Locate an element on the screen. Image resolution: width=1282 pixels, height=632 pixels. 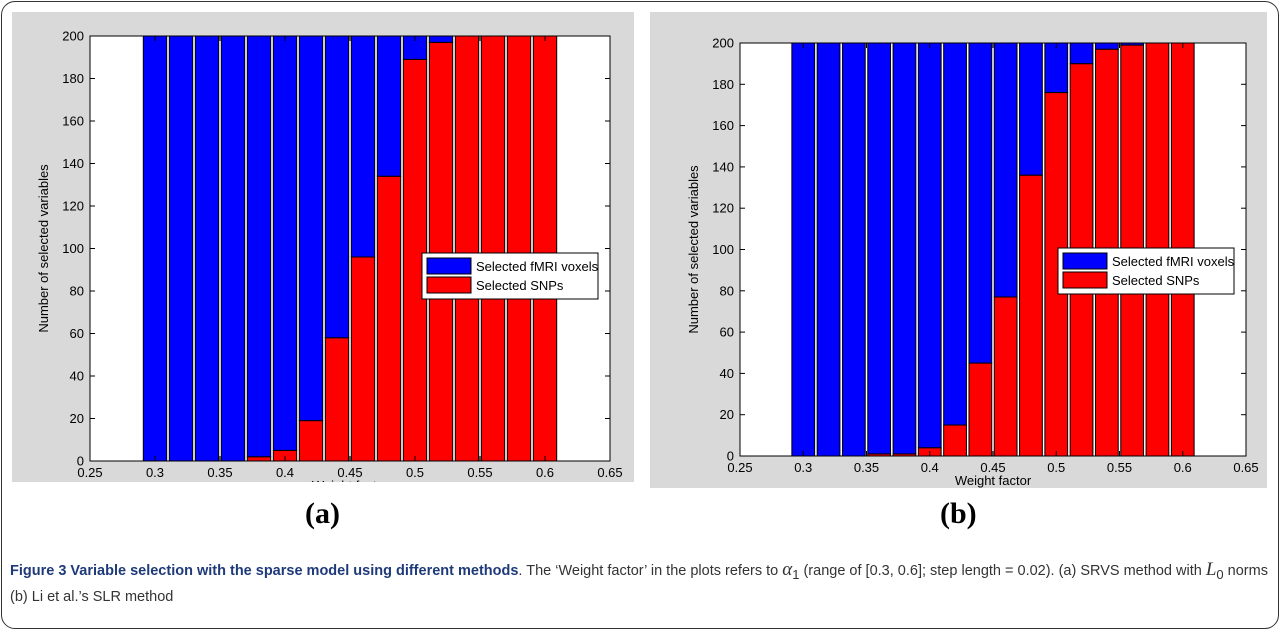
norm-subscript: 0 is located at coordinates (1220, 574).